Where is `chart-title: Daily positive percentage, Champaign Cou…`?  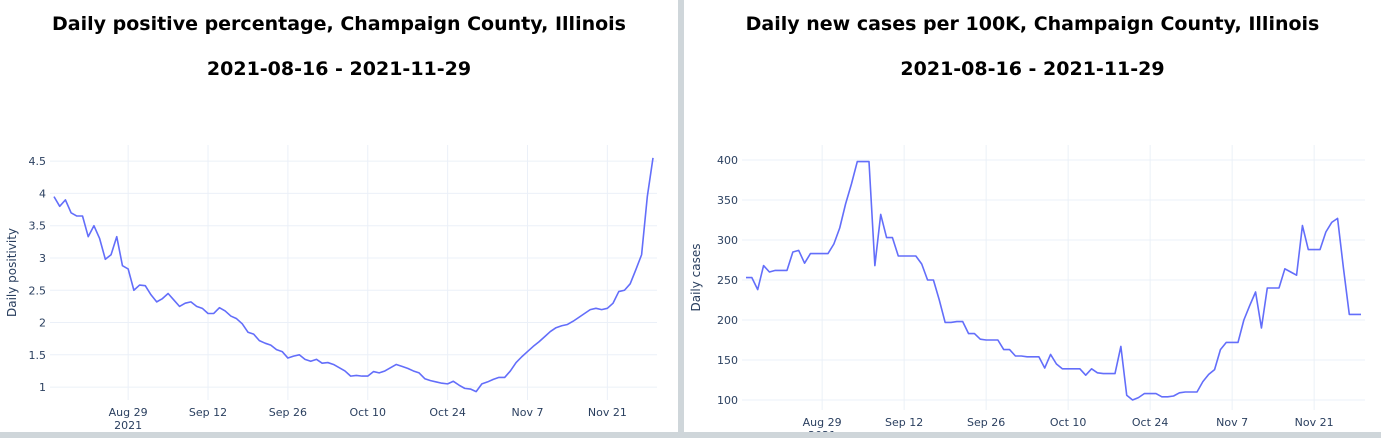
chart-title: Daily positive percentage, Champaign Cou… is located at coordinates (339, 24).